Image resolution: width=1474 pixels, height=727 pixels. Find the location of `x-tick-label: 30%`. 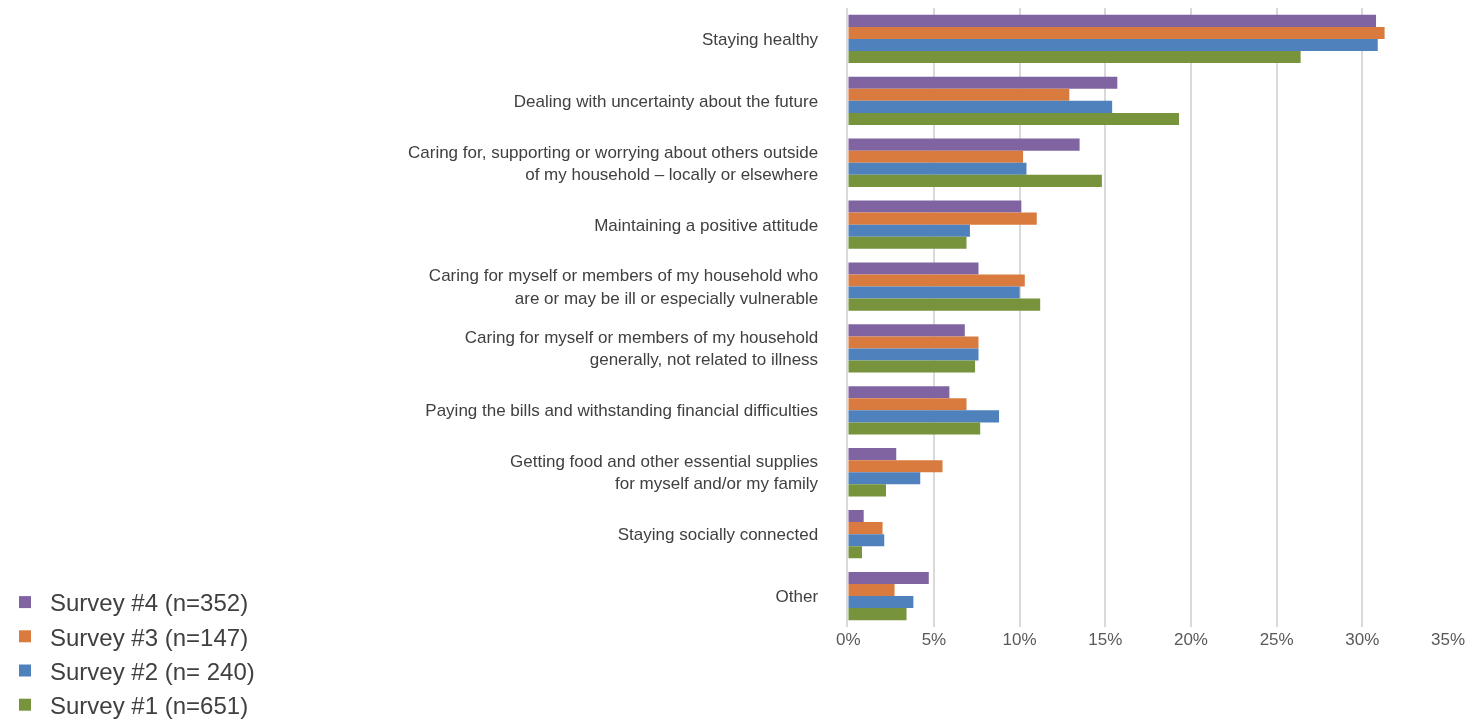

x-tick-label: 30% is located at coordinates (1362, 639).